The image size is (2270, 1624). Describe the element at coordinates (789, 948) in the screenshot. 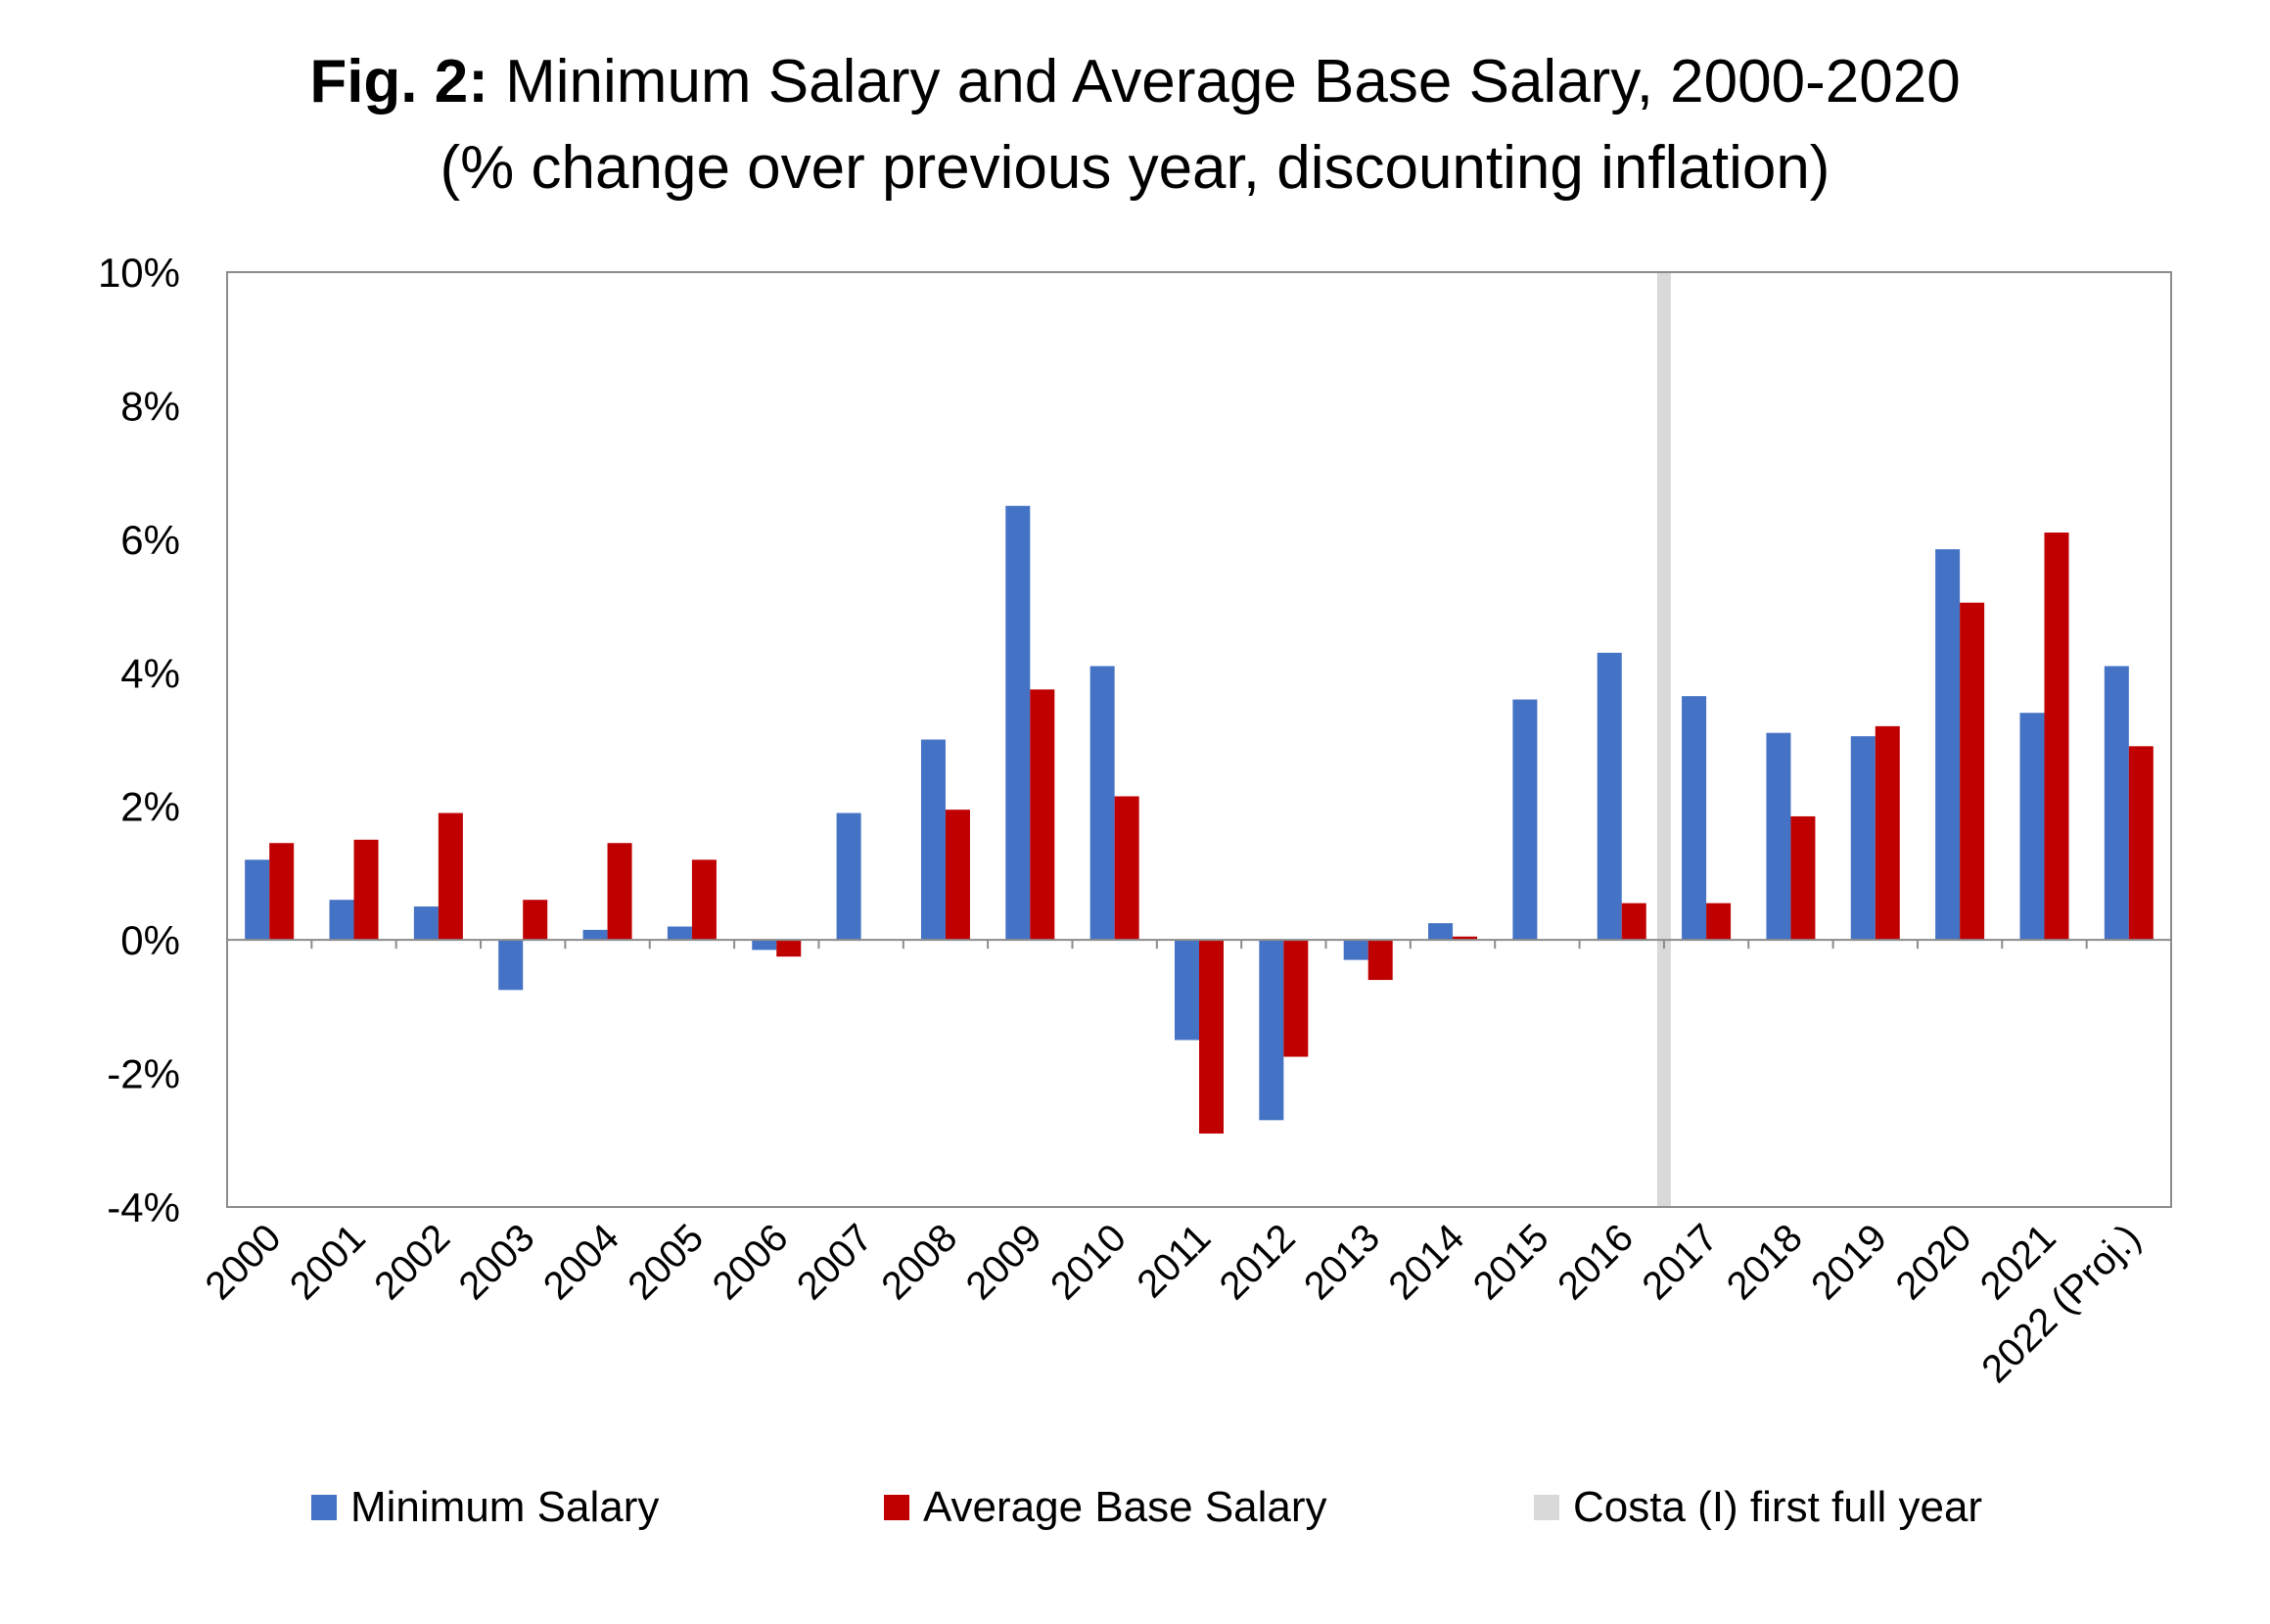

I see `bar-average-base-salary-2006` at that location.